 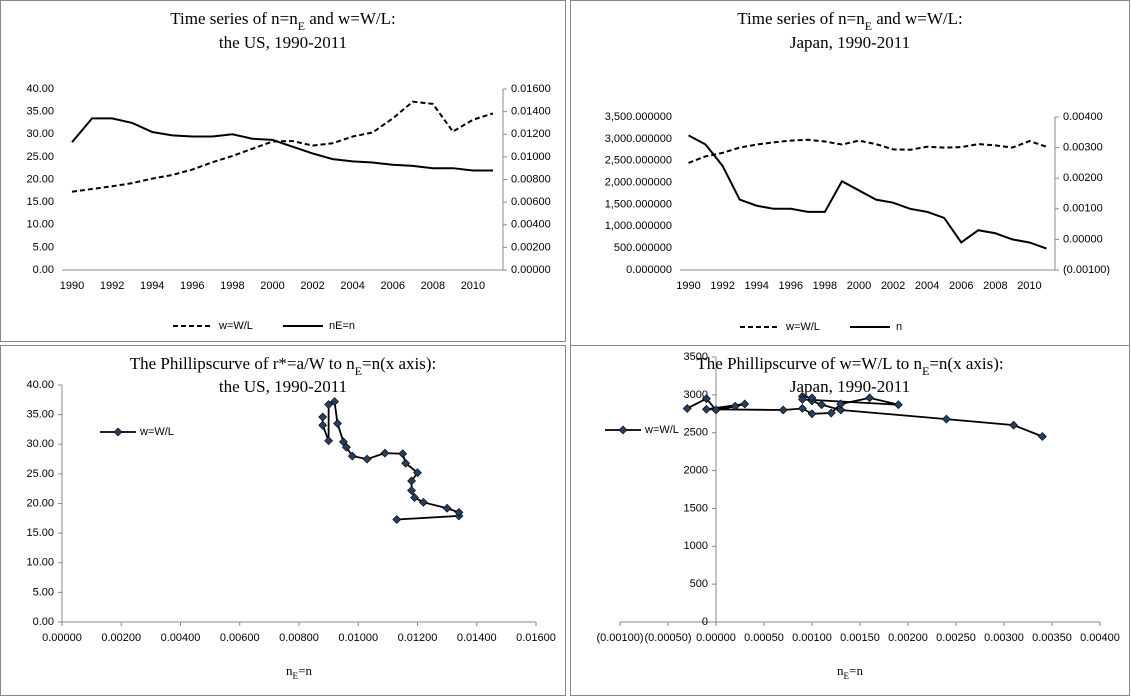 What do you see at coordinates (801, 18) in the screenshot?
I see `chart-title-part: Time series of n=n` at bounding box center [801, 18].